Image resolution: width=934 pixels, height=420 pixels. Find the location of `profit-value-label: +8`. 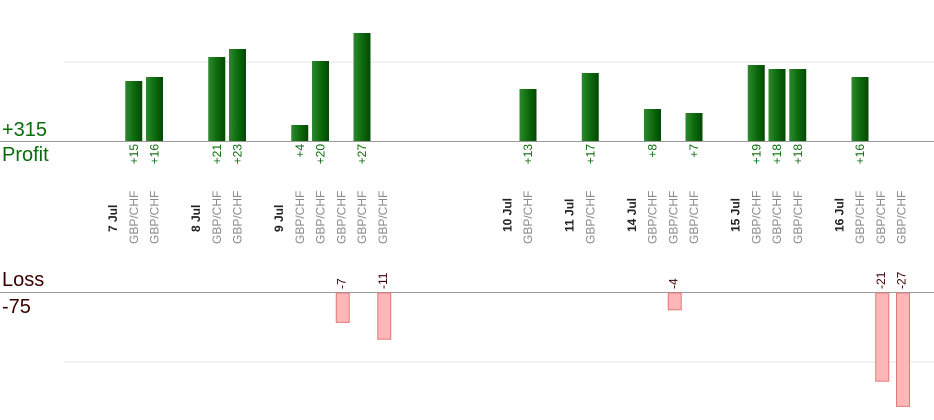

profit-value-label: +8 is located at coordinates (653, 151).